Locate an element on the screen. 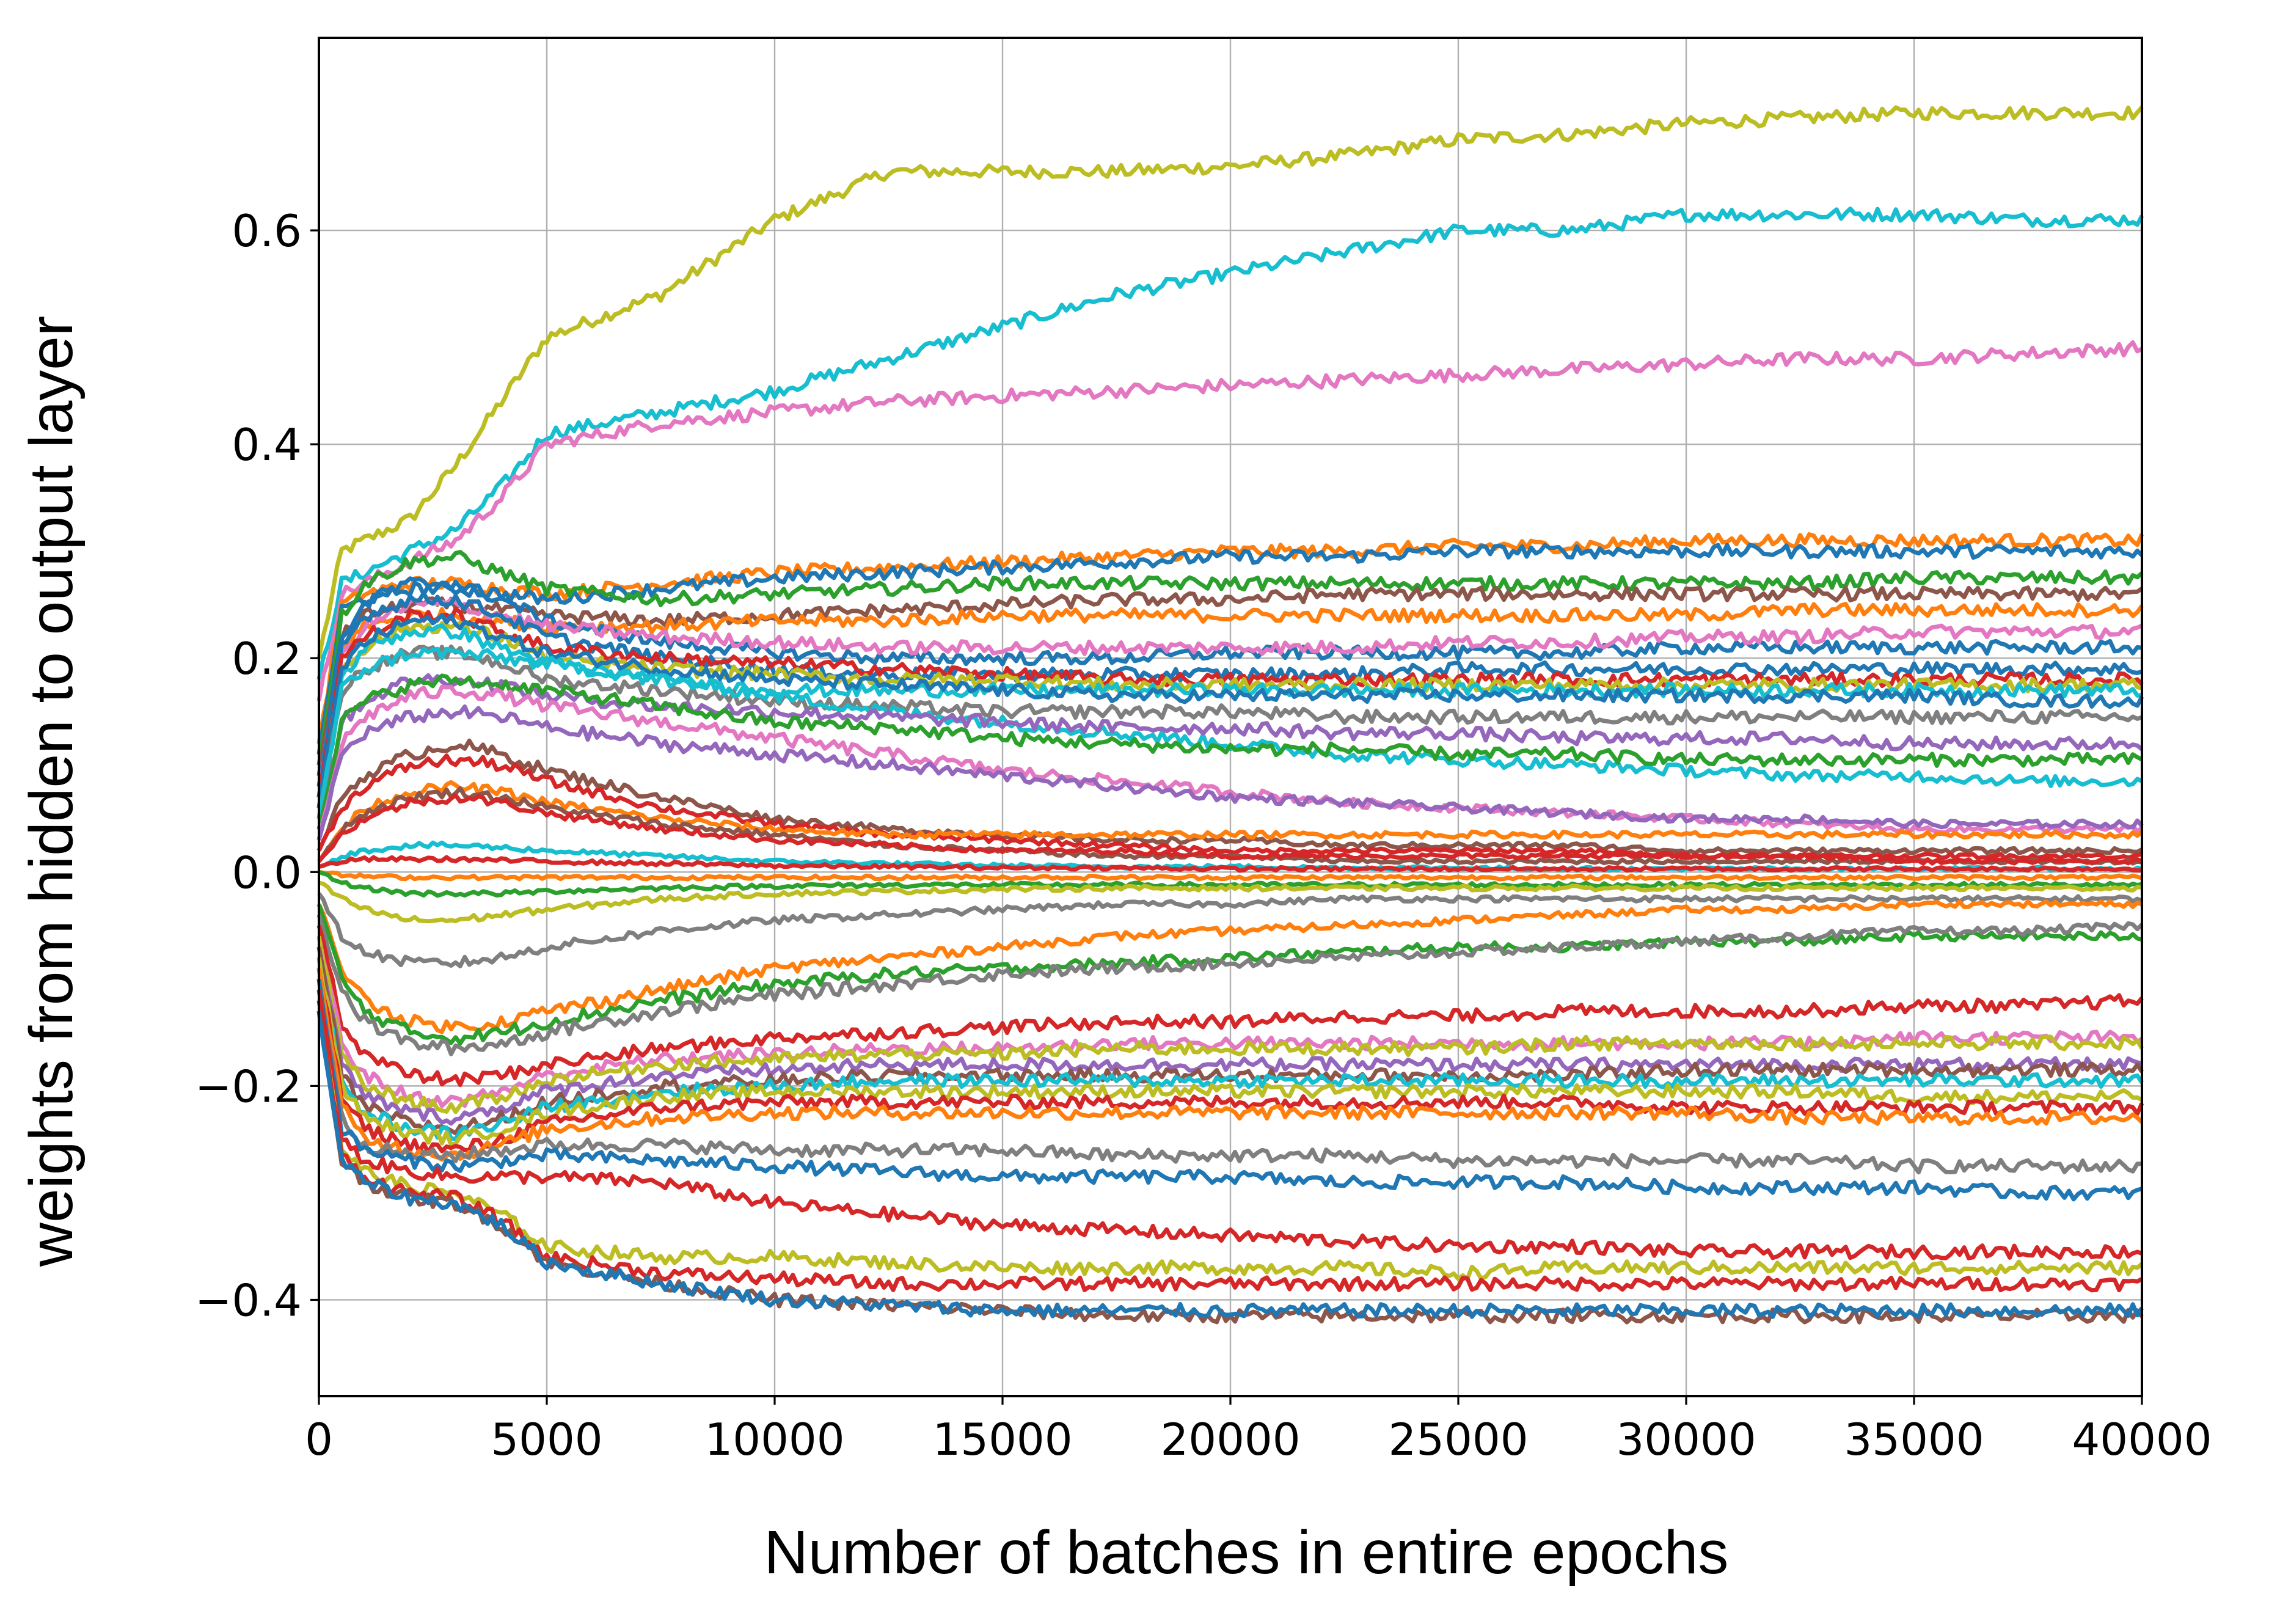 Image resolution: width=2269 pixels, height=1624 pixels. x-tick-label: 40000 is located at coordinates (2142, 1440).